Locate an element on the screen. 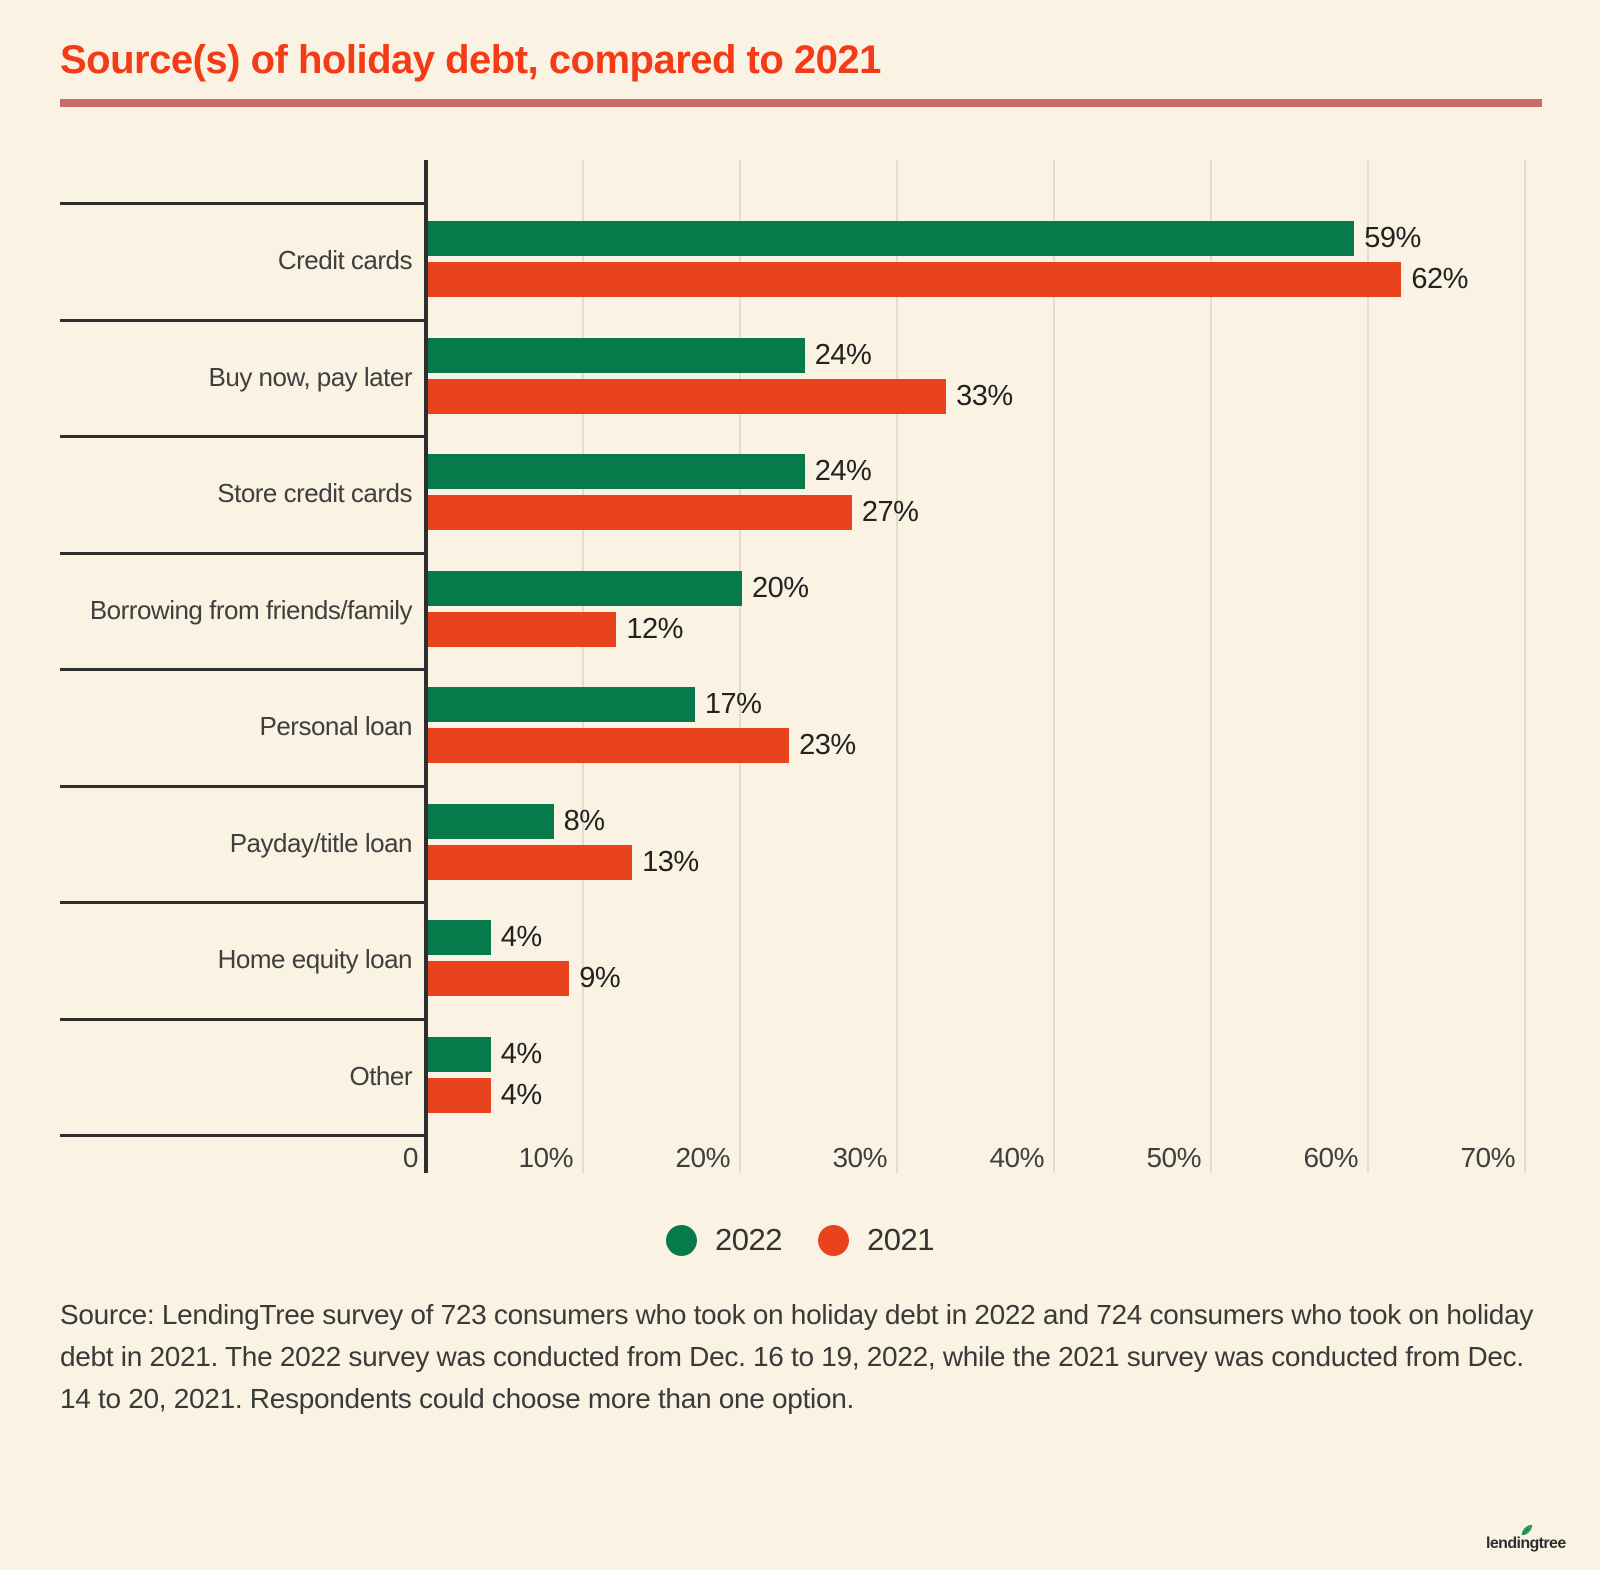  category-label: Credit cards is located at coordinates (345, 260).